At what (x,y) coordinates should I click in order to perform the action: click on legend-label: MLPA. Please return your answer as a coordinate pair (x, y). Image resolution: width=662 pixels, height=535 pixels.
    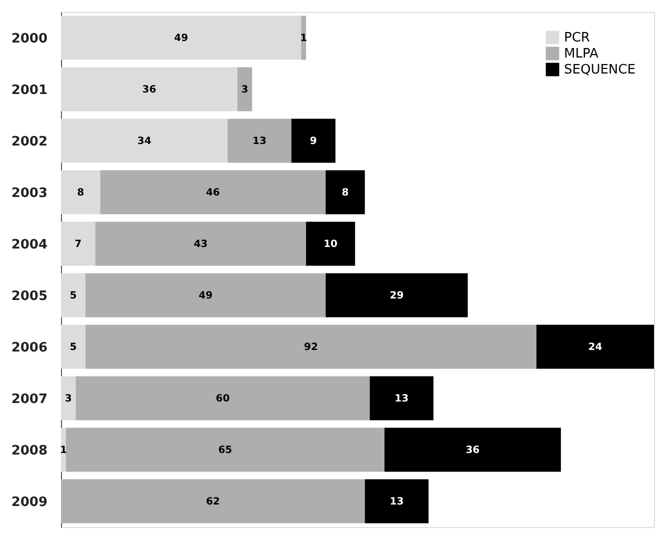
    Looking at the image, I should click on (581, 54).